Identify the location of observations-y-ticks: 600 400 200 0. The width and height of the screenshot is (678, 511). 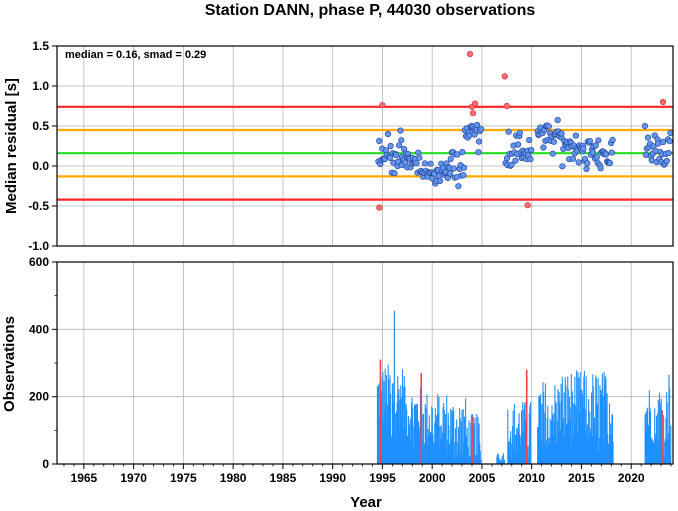
(43, 363).